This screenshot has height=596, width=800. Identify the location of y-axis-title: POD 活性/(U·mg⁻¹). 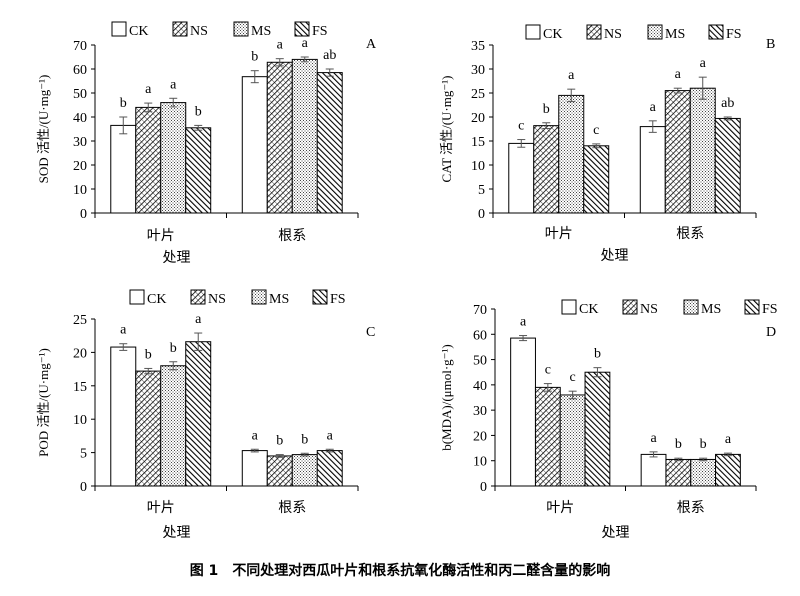
(43, 402).